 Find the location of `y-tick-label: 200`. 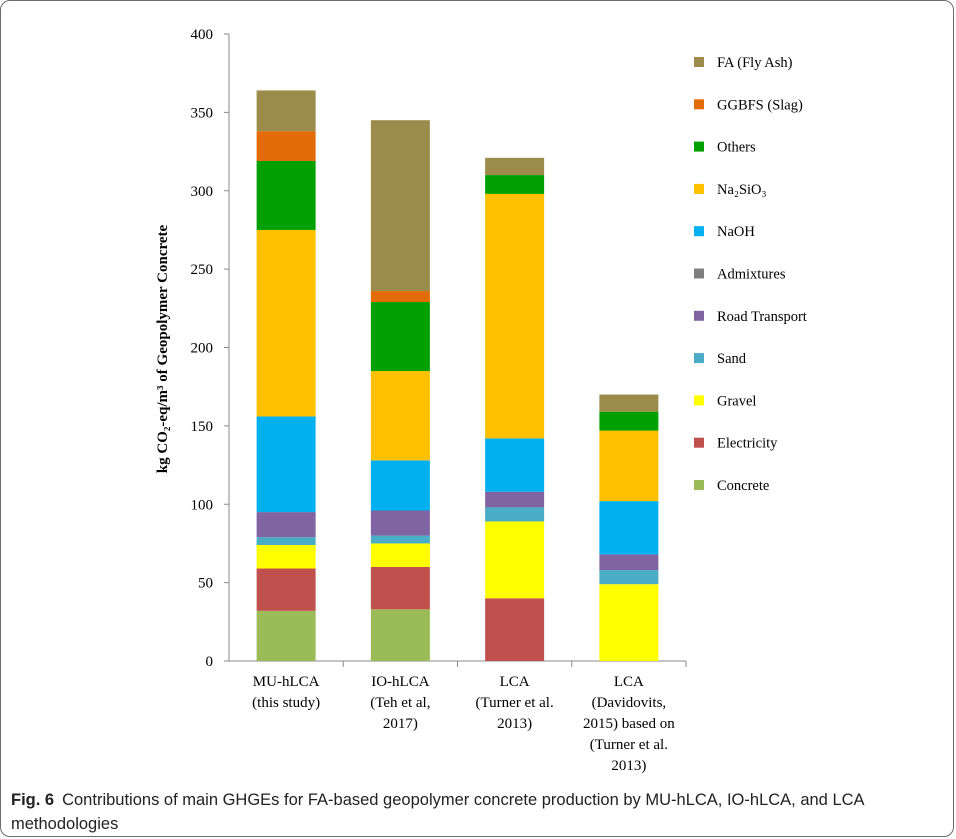

y-tick-label: 200 is located at coordinates (202, 349).